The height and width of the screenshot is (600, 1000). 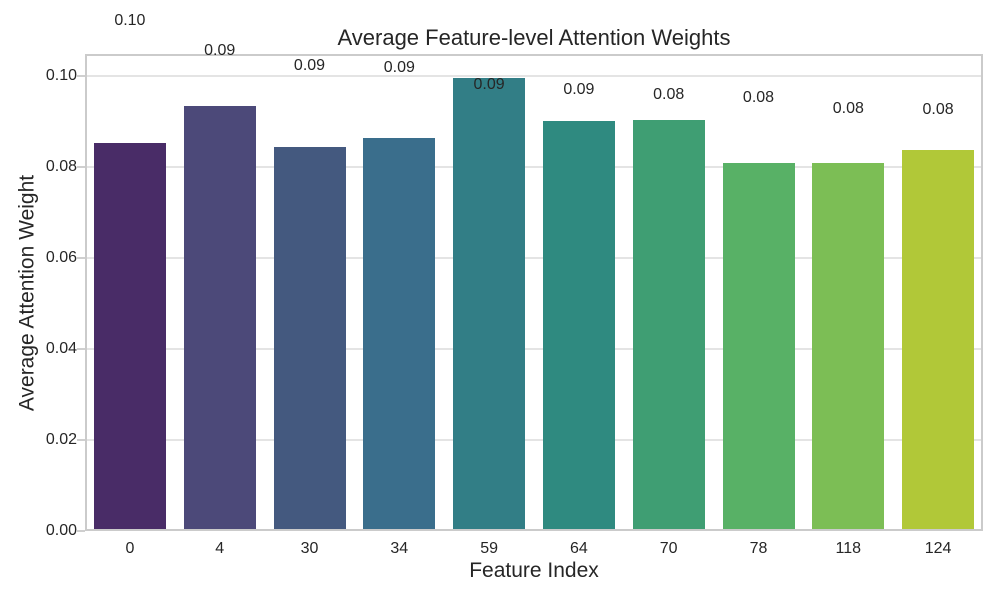 I want to click on bar-value-label: 0.10, so click(x=130, y=21).